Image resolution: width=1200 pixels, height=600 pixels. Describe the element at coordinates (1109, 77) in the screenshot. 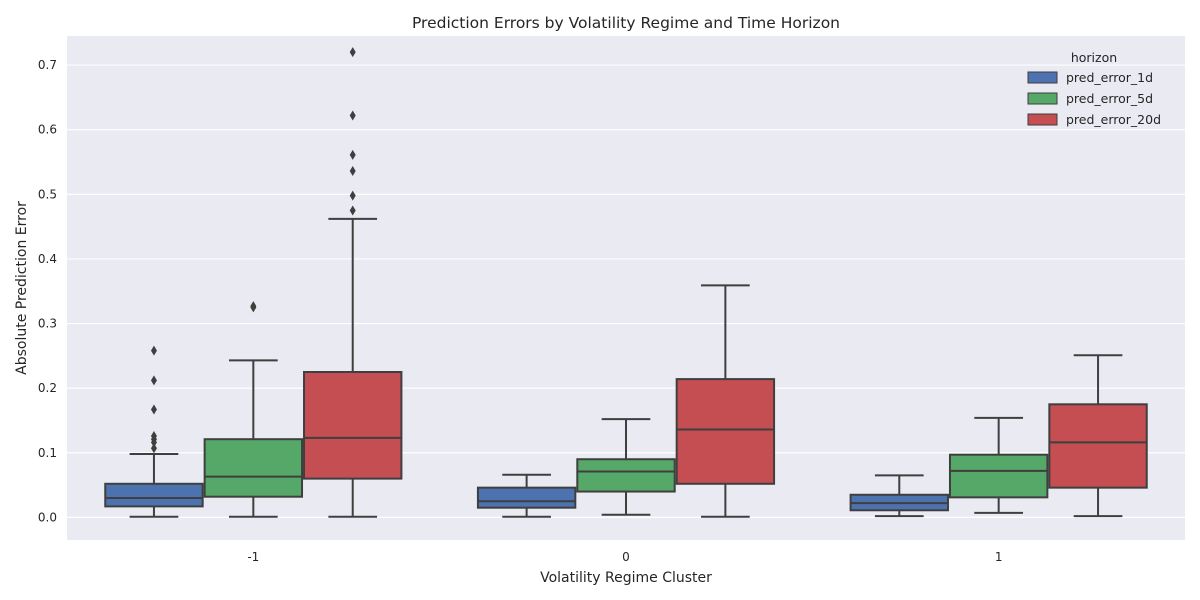

I see `legend-label-pred_error_1d: pred_error_1d` at that location.